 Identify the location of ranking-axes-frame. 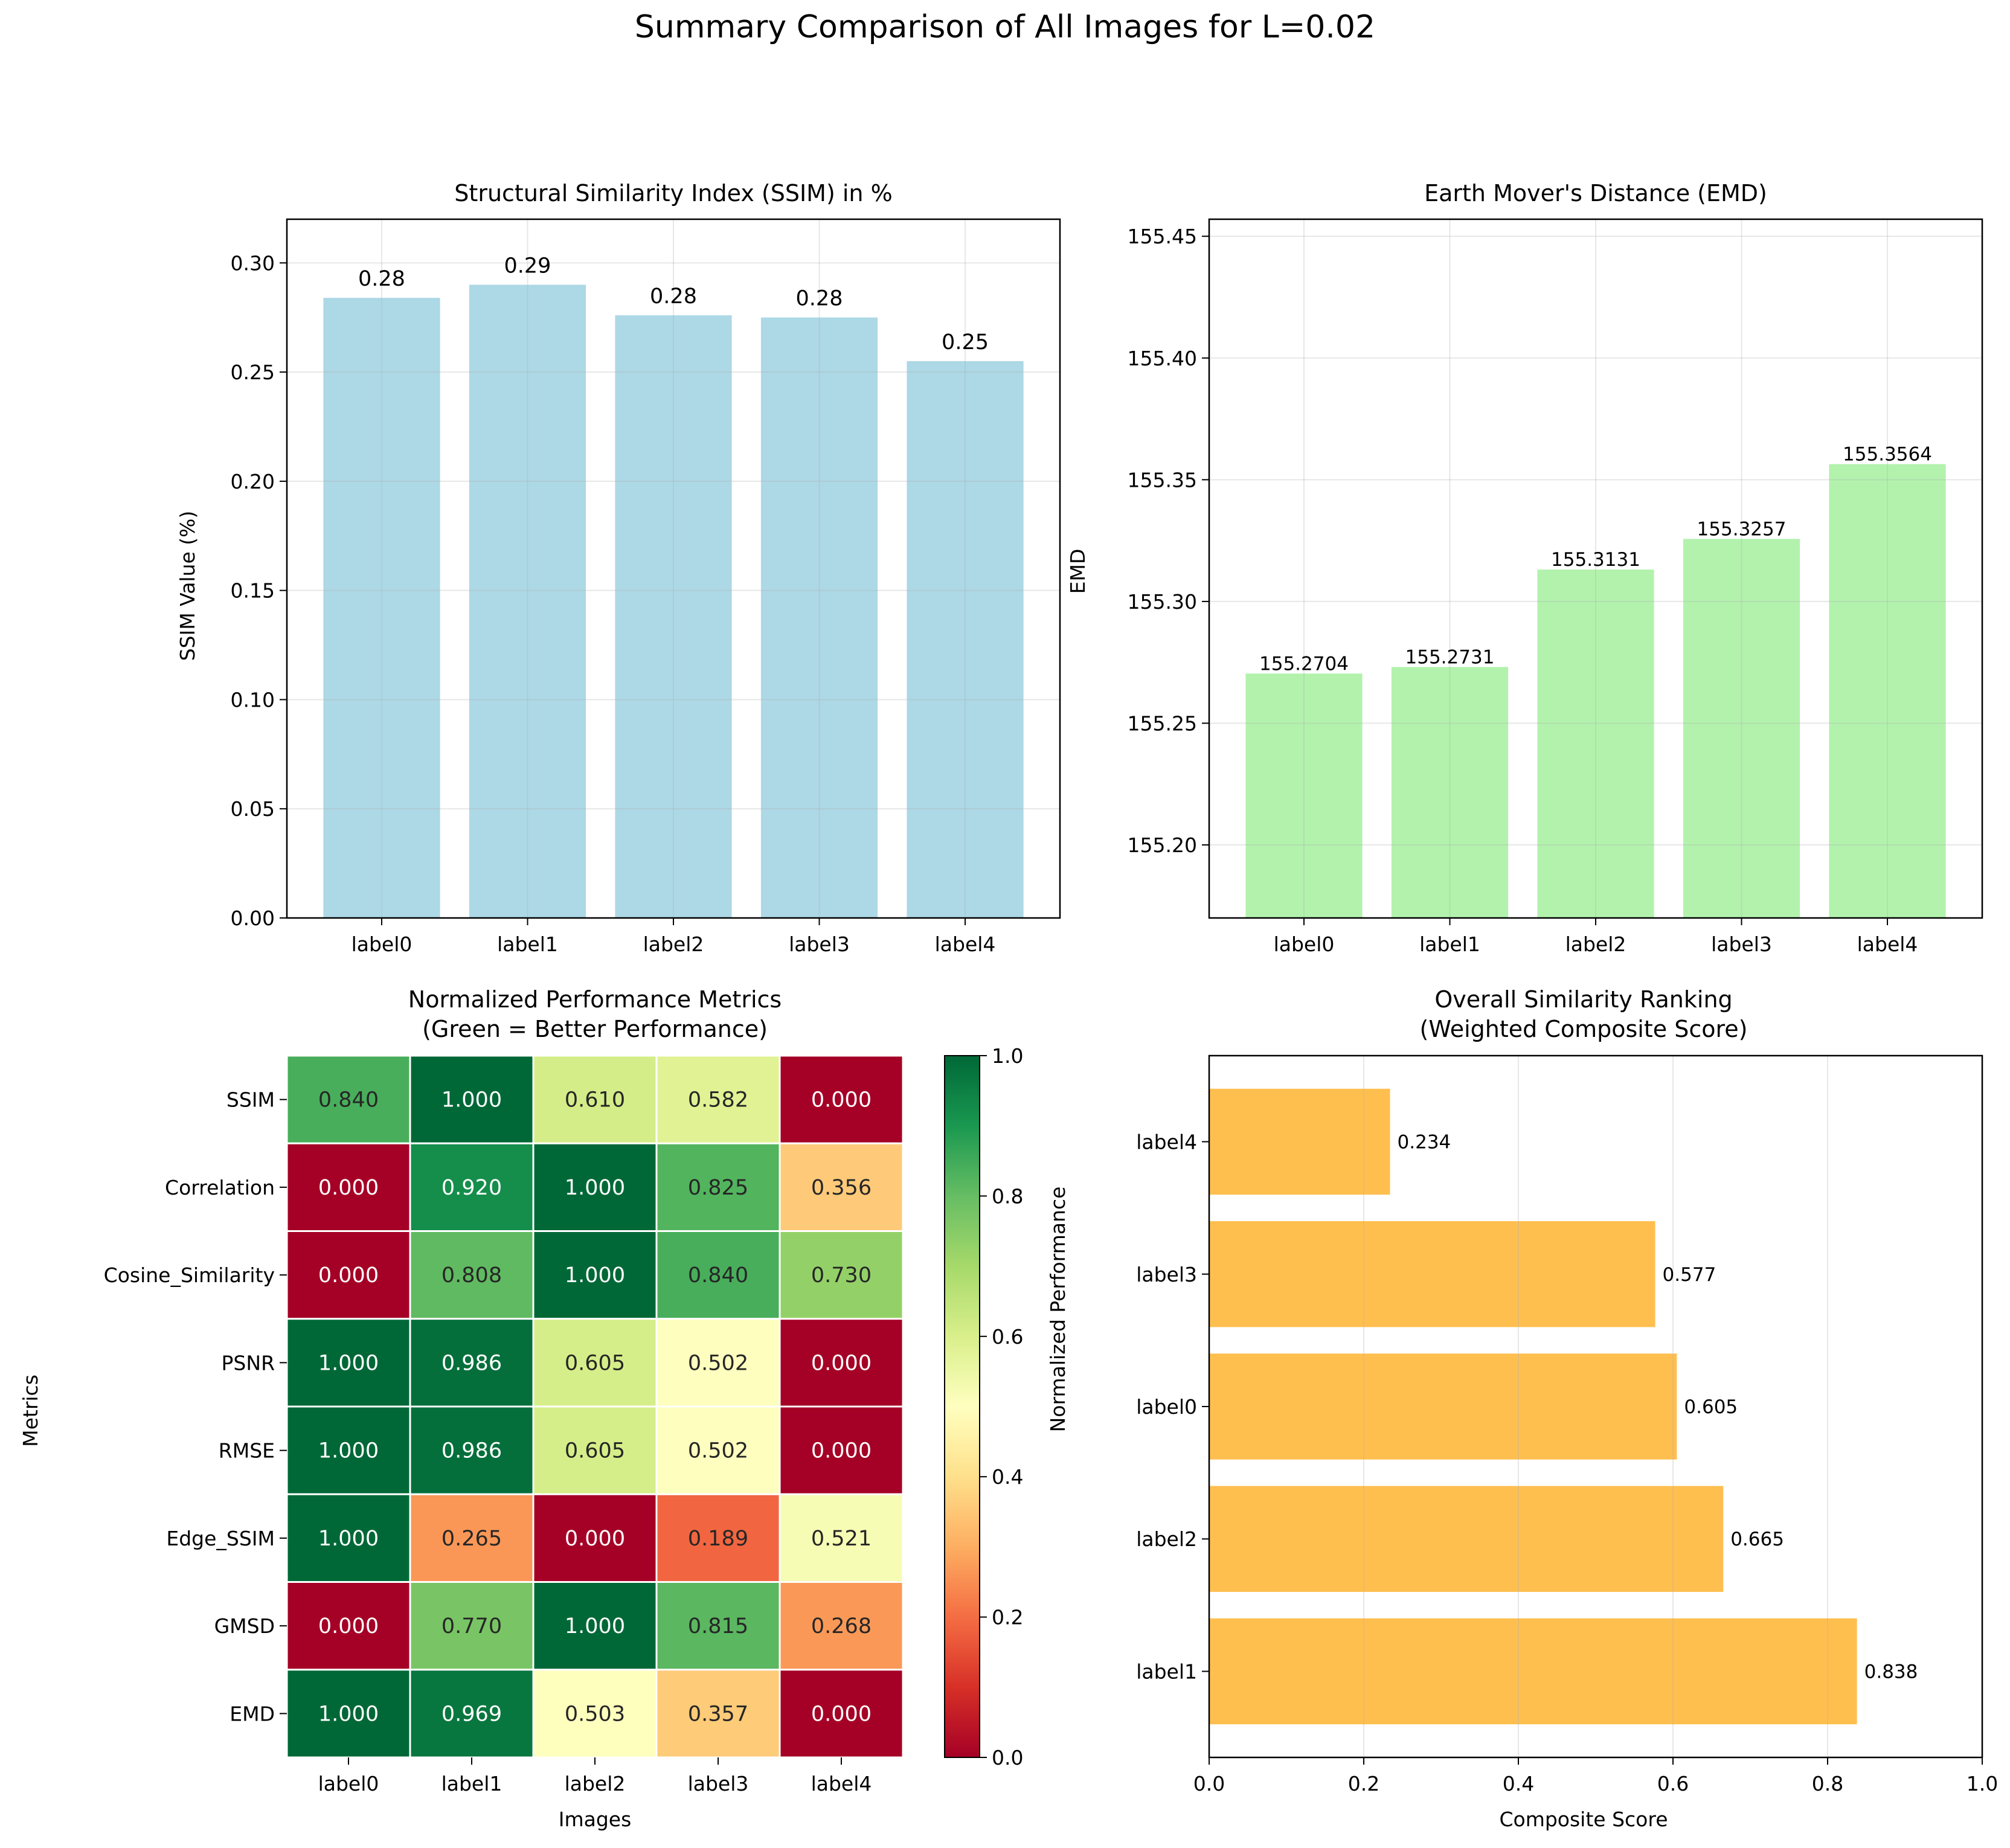
(1595, 1406).